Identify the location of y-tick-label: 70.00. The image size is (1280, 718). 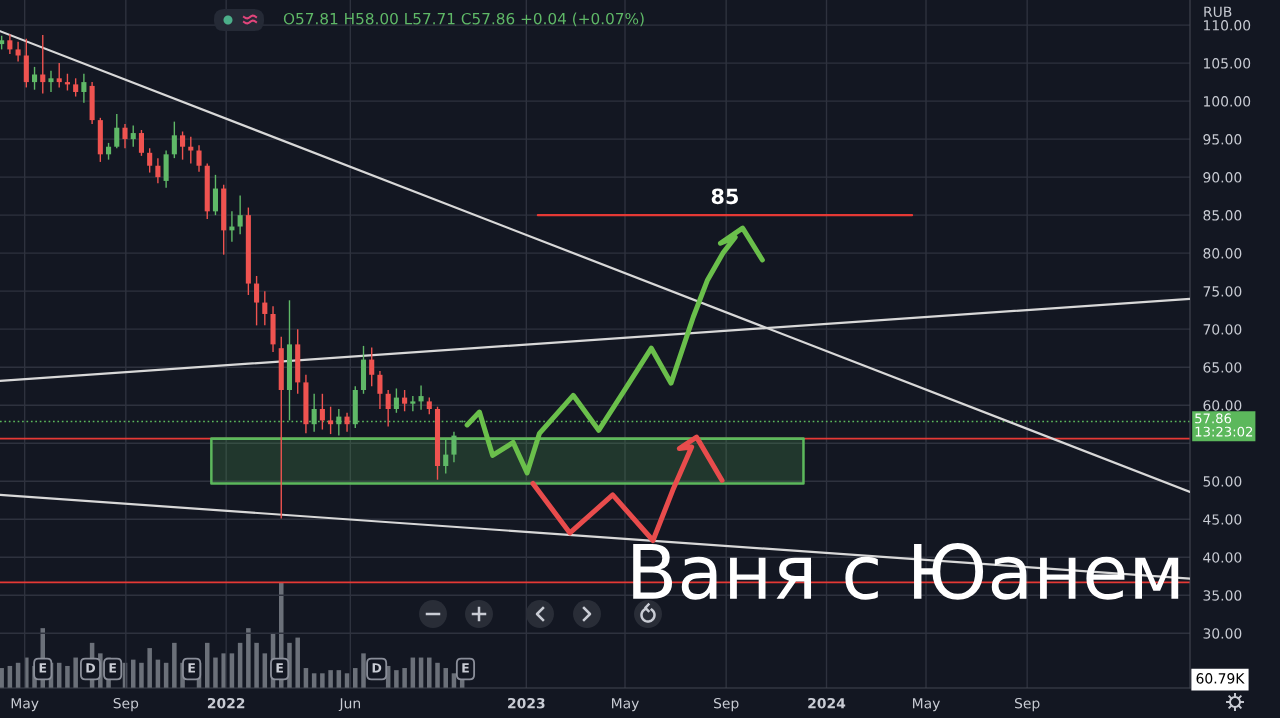
(1222, 329).